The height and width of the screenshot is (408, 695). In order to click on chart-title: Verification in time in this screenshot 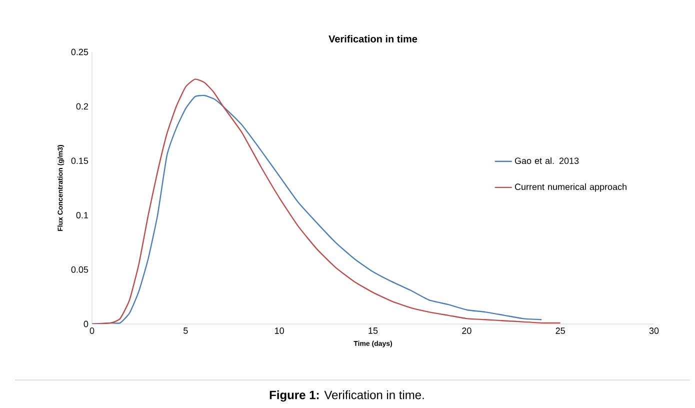, I will do `click(373, 38)`.